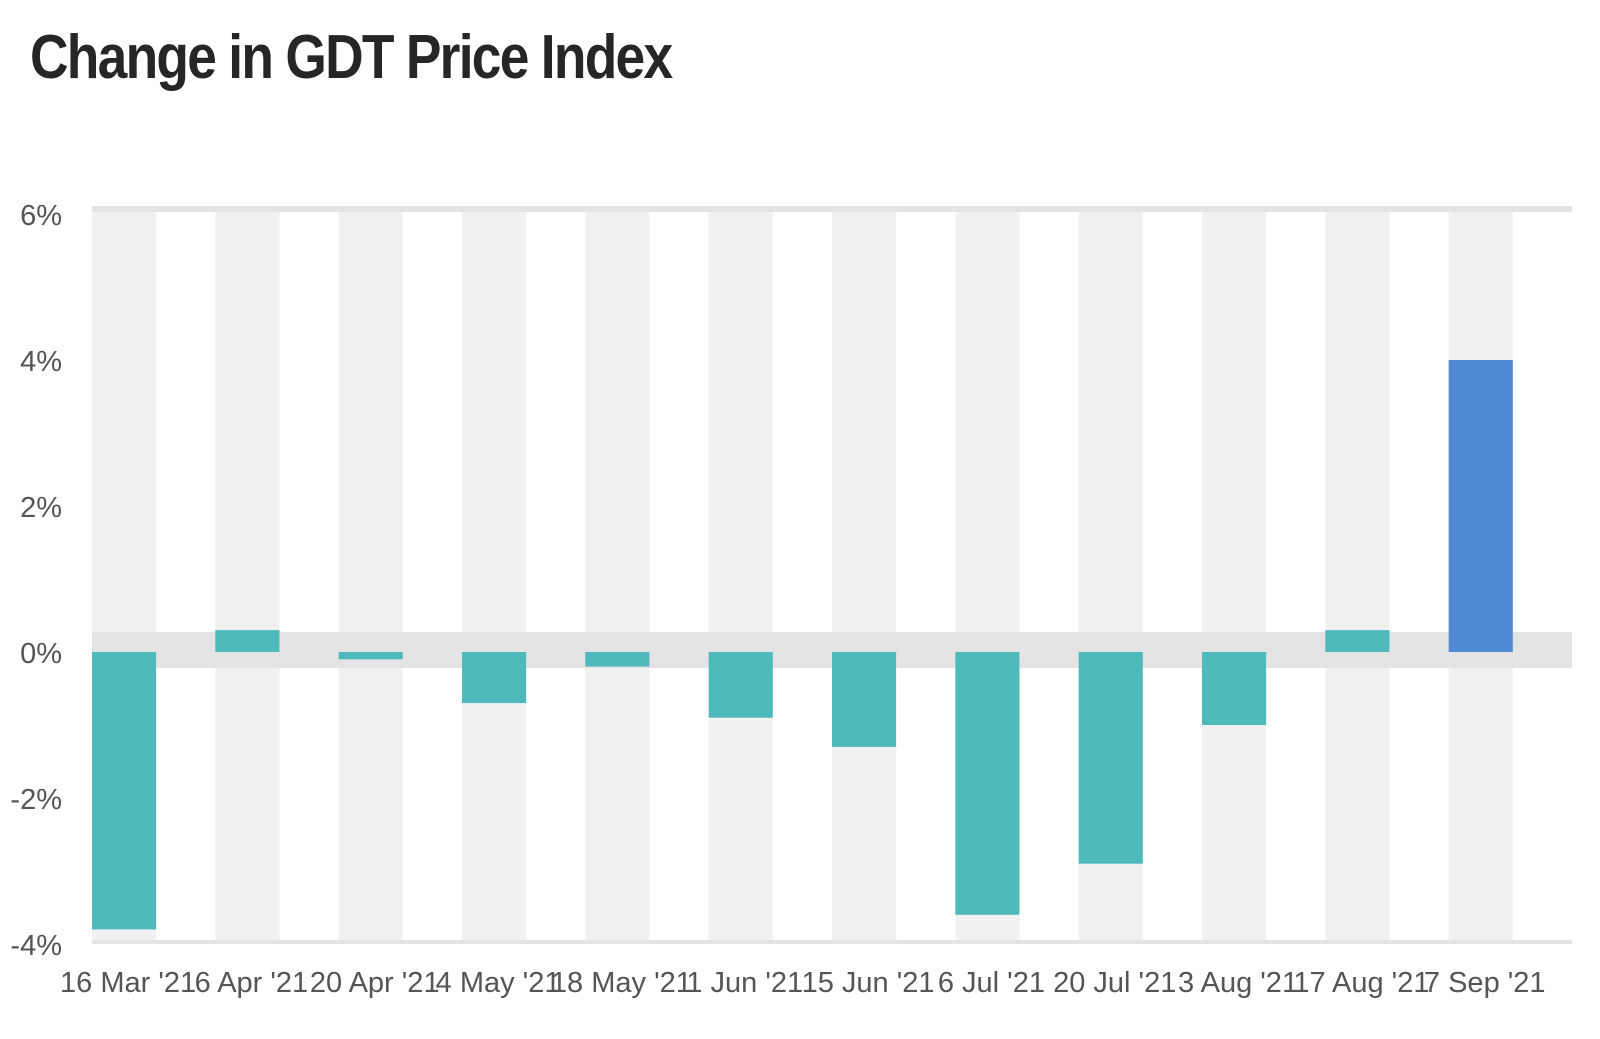  What do you see at coordinates (868, 983) in the screenshot?
I see `x-tick-label: 15 Jun '21` at bounding box center [868, 983].